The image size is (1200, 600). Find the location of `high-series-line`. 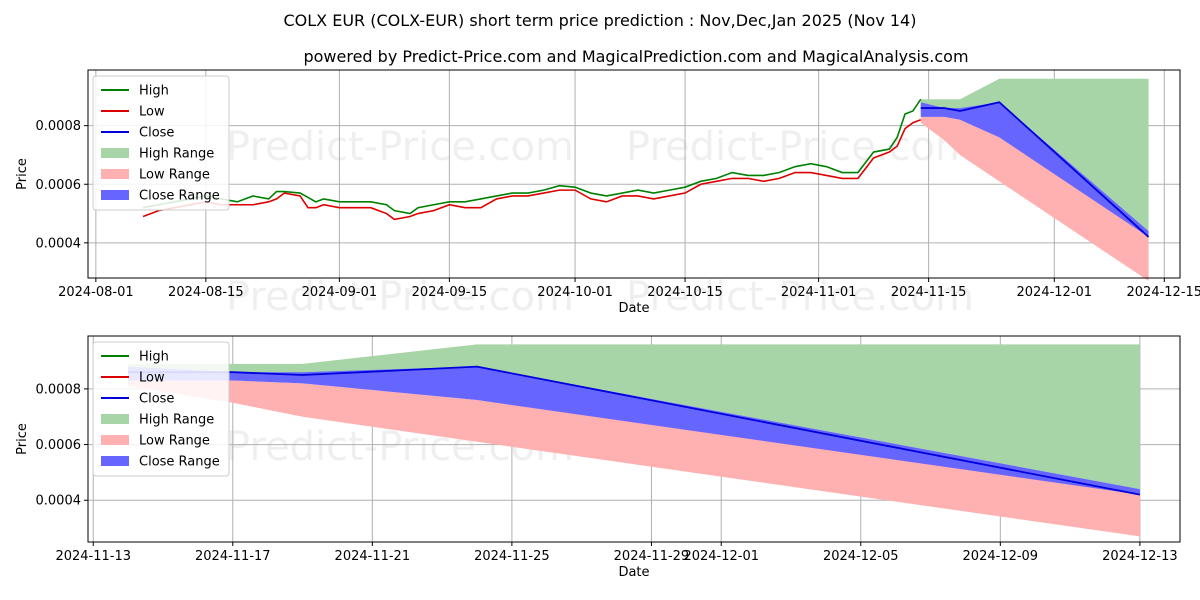

high-series-line is located at coordinates (532, 156).